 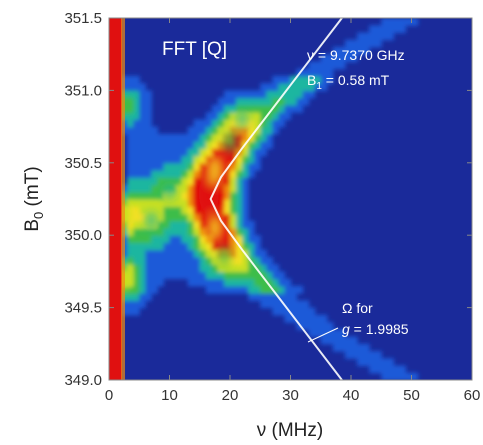 I want to click on x-tick-label: 20, so click(x=230, y=395).